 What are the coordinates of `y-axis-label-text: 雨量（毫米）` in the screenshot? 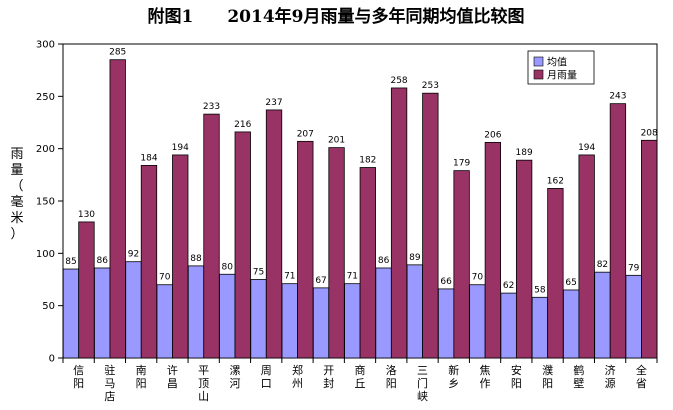 It's located at (16, 194).